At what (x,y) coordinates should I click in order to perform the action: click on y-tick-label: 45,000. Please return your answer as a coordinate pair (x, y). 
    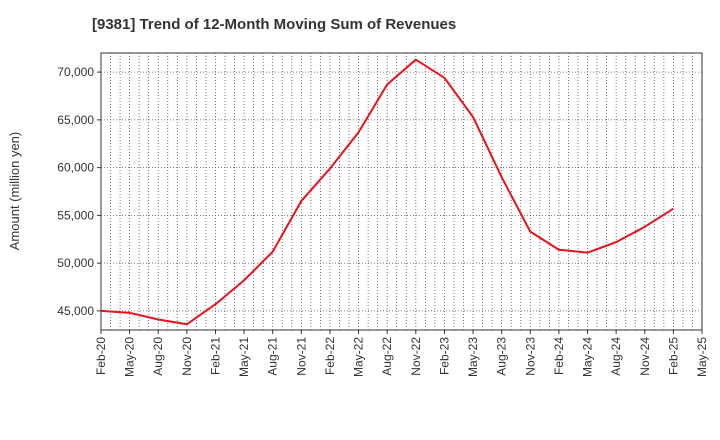
    Looking at the image, I should click on (75, 311).